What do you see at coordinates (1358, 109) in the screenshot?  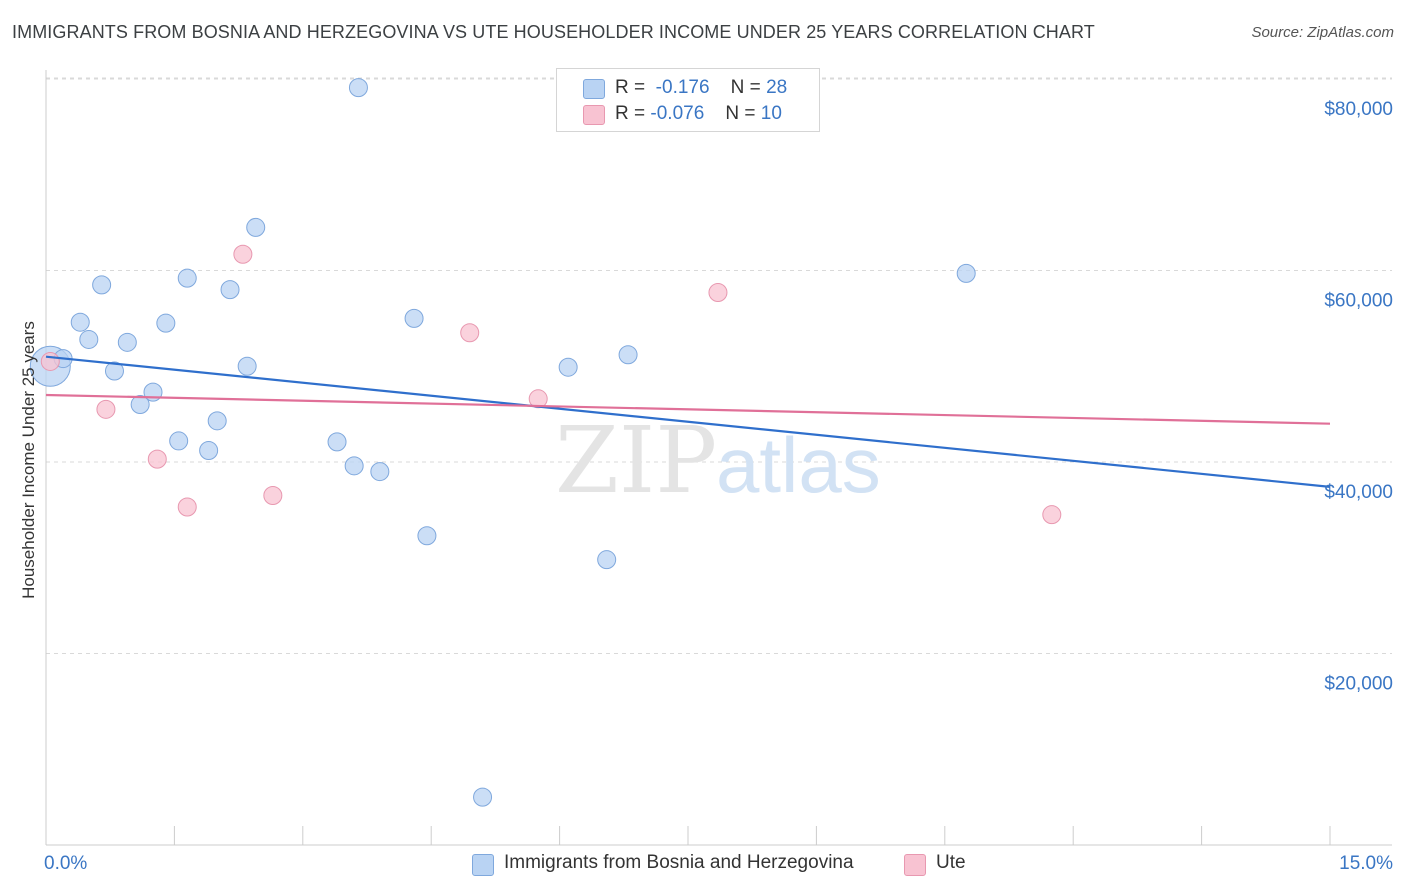 I see `y-tick-label-80000: $80,000` at bounding box center [1358, 109].